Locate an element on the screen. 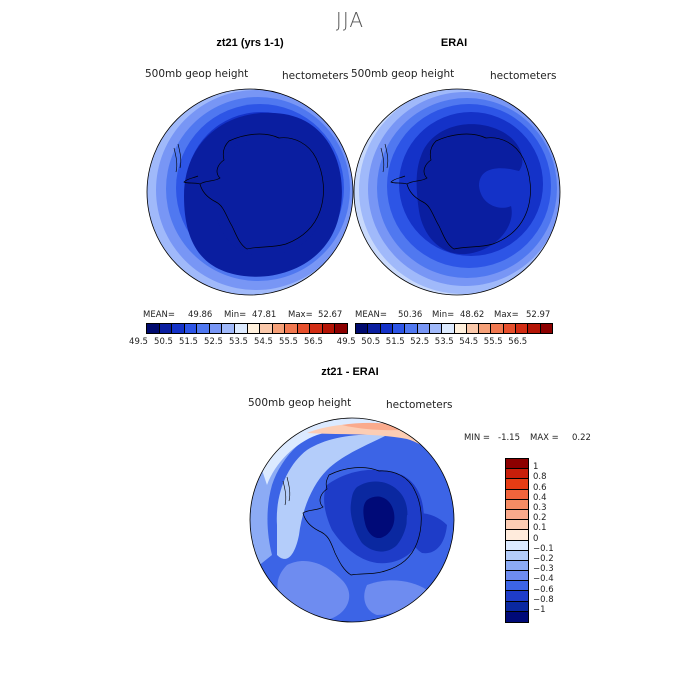 Image resolution: width=700 pixels, height=700 pixels. panel-2-colorbar-tick-label: 54.5 is located at coordinates (469, 342).